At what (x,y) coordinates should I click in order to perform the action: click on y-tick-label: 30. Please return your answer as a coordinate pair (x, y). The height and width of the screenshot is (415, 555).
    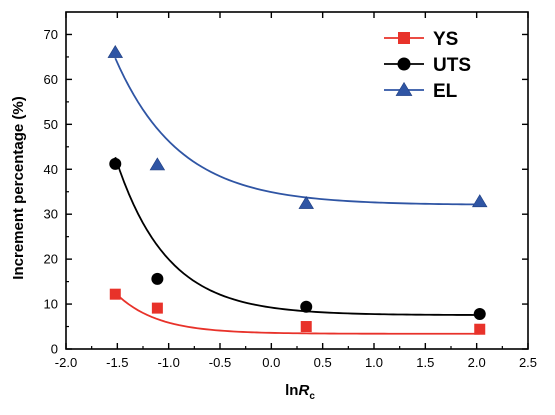
    Looking at the image, I should click on (51, 214).